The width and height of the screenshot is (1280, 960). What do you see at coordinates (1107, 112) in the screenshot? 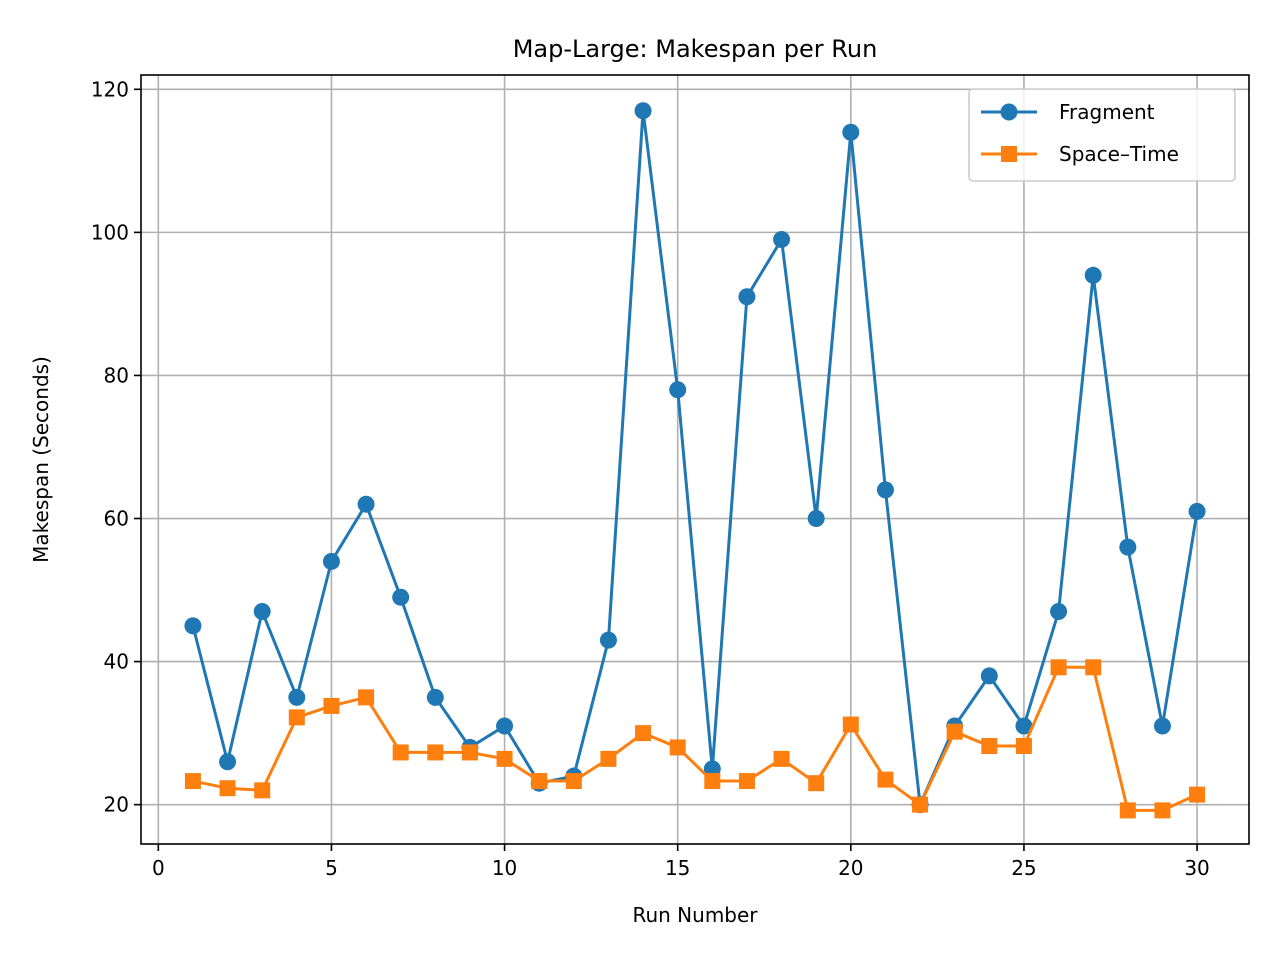
I see `legend-label: Fragment` at bounding box center [1107, 112].